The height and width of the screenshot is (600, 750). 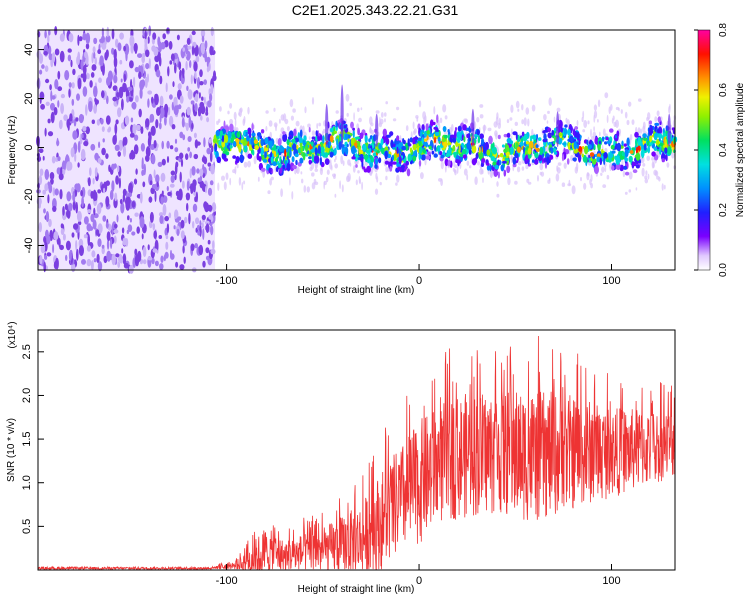 What do you see at coordinates (375, 10) in the screenshot?
I see `chart-title: C2E1.2025.343.22.21.G31` at bounding box center [375, 10].